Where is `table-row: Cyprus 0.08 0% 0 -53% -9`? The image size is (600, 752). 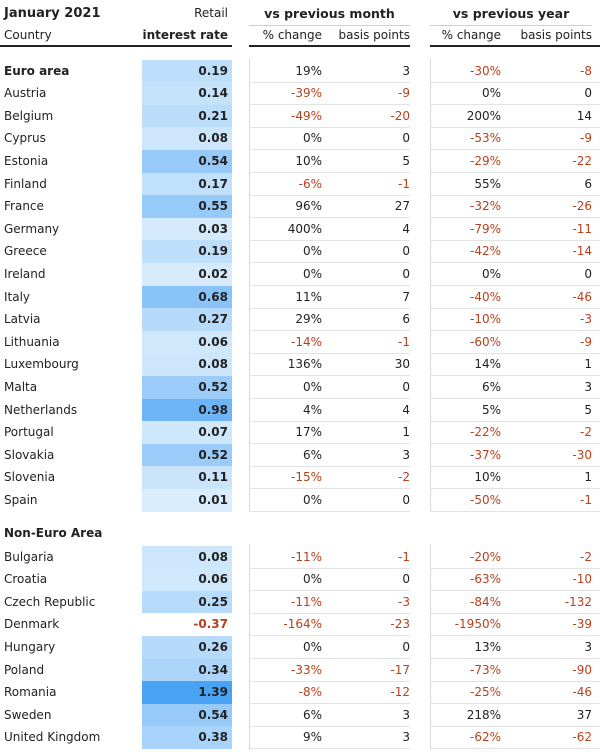
table-row: Cyprus 0.08 0% 0 -53% -9 is located at coordinates (300, 139).